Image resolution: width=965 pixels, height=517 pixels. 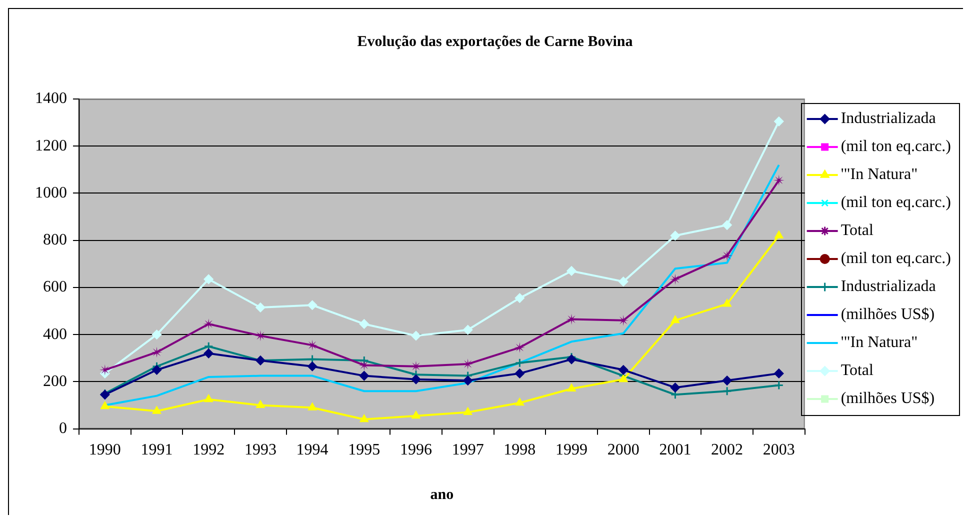 What do you see at coordinates (51, 145) in the screenshot?
I see `y-tick-label: 1200` at bounding box center [51, 145].